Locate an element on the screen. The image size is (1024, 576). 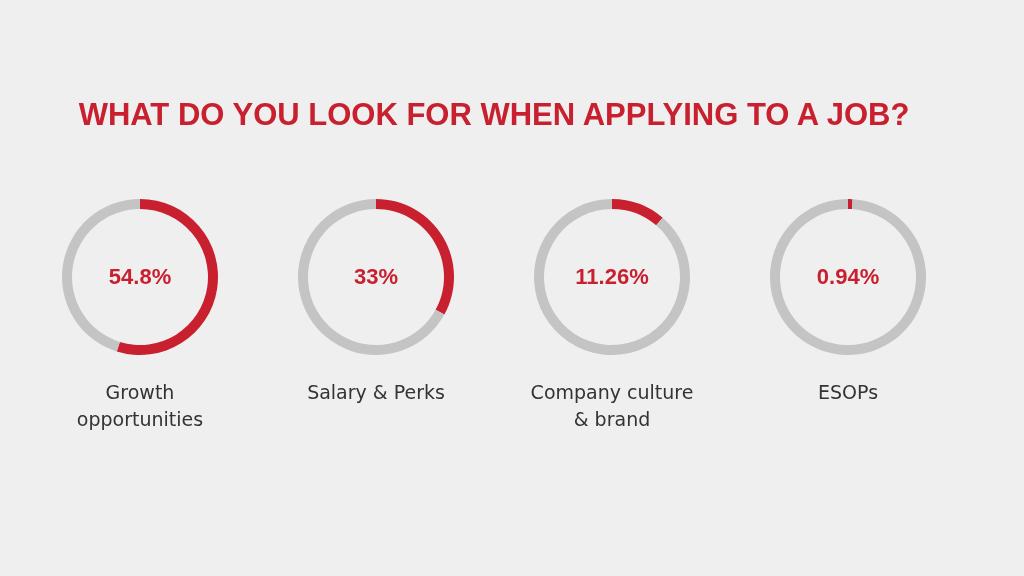
data-label: 0.94% is located at coordinates (848, 276).